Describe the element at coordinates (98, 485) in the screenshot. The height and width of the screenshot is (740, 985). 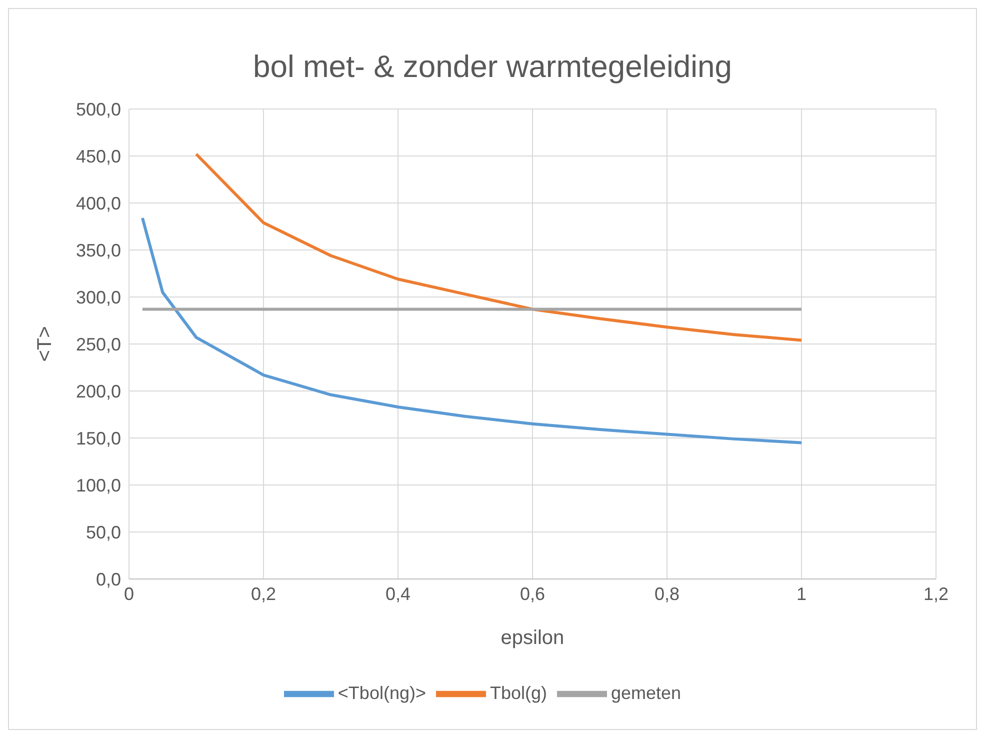
I see `y-tick-label: 100,0` at that location.